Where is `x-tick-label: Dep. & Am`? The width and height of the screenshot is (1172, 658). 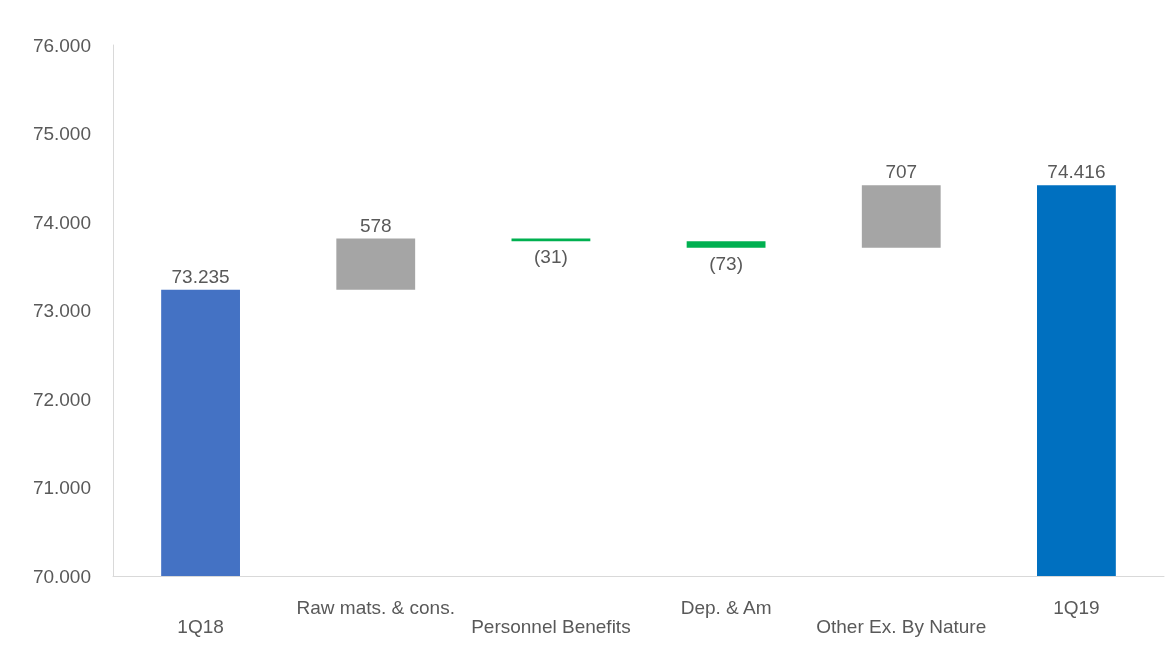
x-tick-label: Dep. & Am is located at coordinates (726, 607).